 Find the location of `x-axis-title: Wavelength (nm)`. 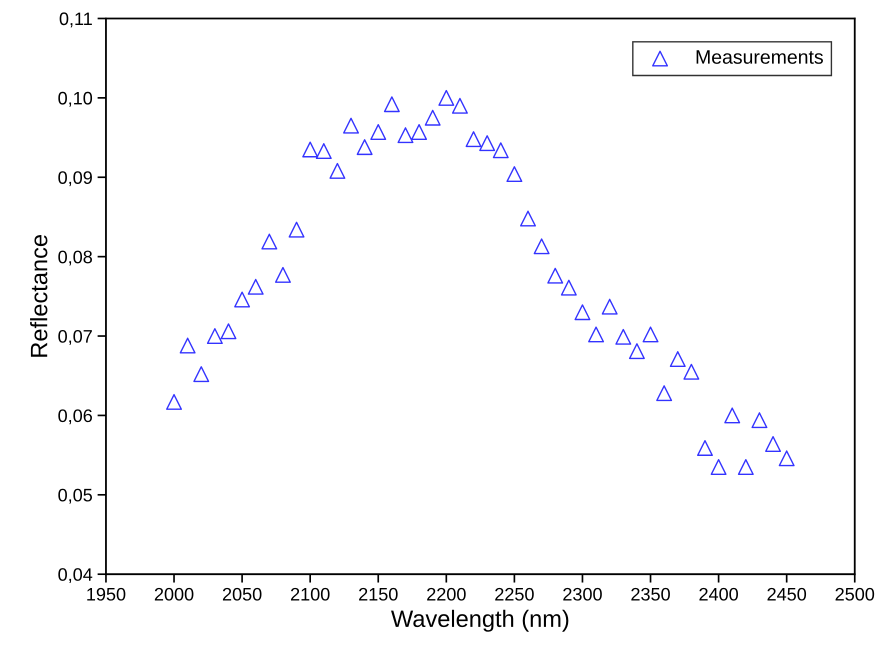

x-axis-title: Wavelength (nm) is located at coordinates (479, 621).